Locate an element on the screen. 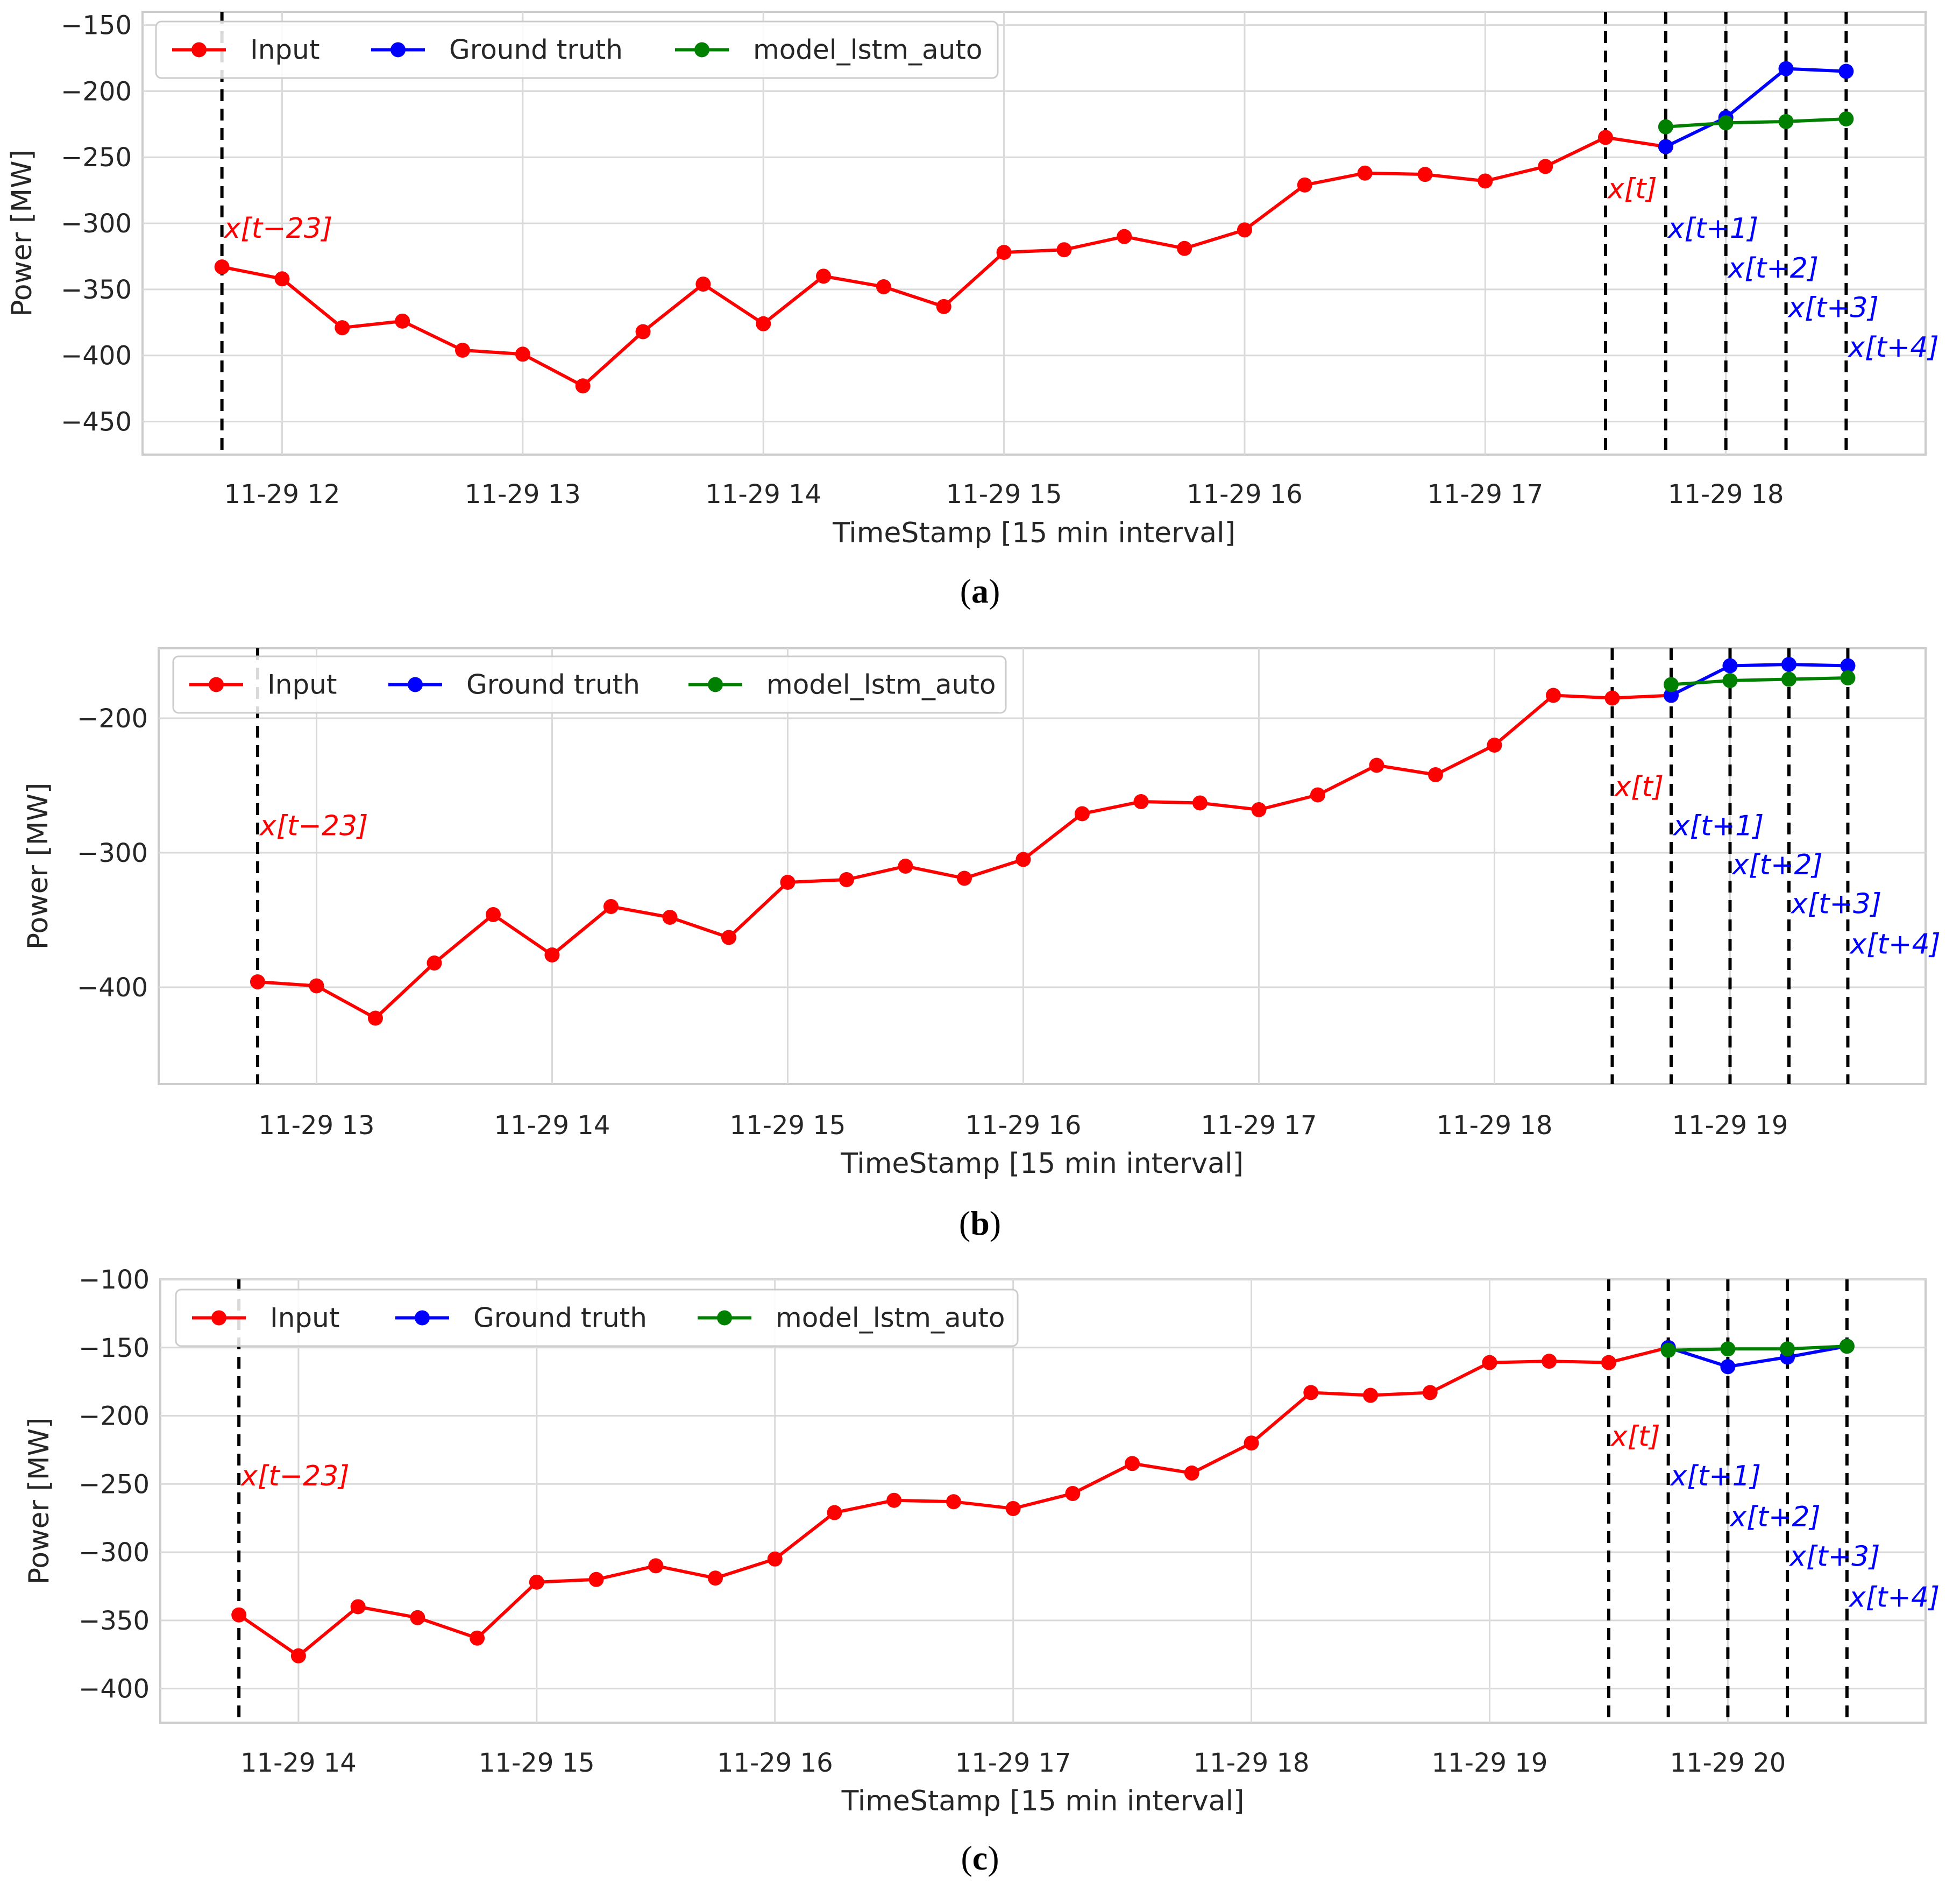  annotation-label: x[t] is located at coordinates (1632, 189).